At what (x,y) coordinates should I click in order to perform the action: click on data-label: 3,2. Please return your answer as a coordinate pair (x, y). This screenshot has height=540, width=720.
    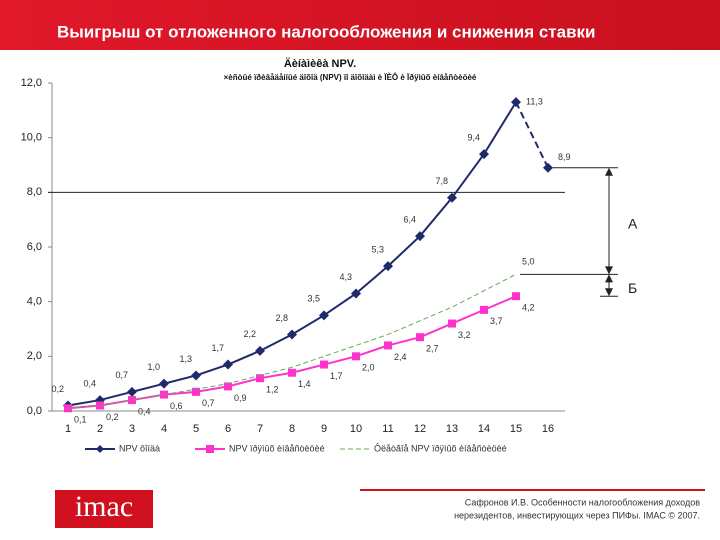
    Looking at the image, I should click on (464, 335).